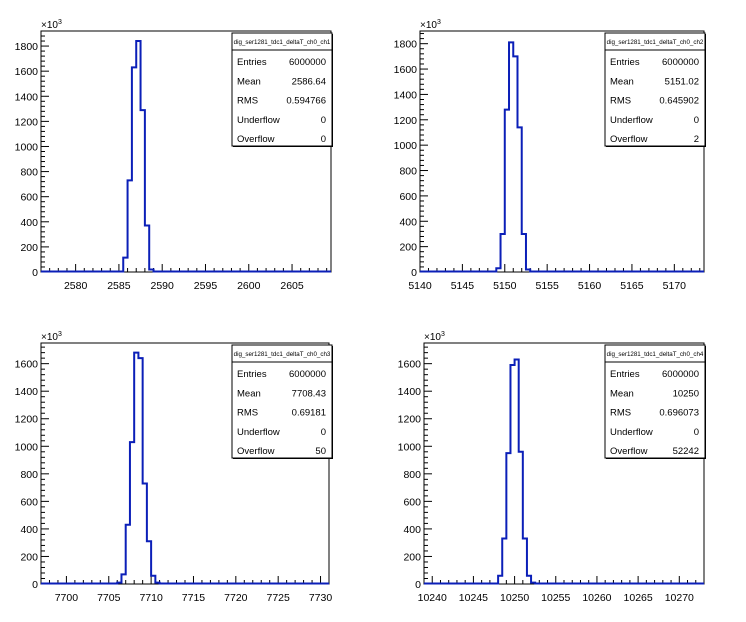 This screenshot has height=622, width=746. Describe the element at coordinates (278, 598) in the screenshot. I see `x-tick-label: 7725` at that location.